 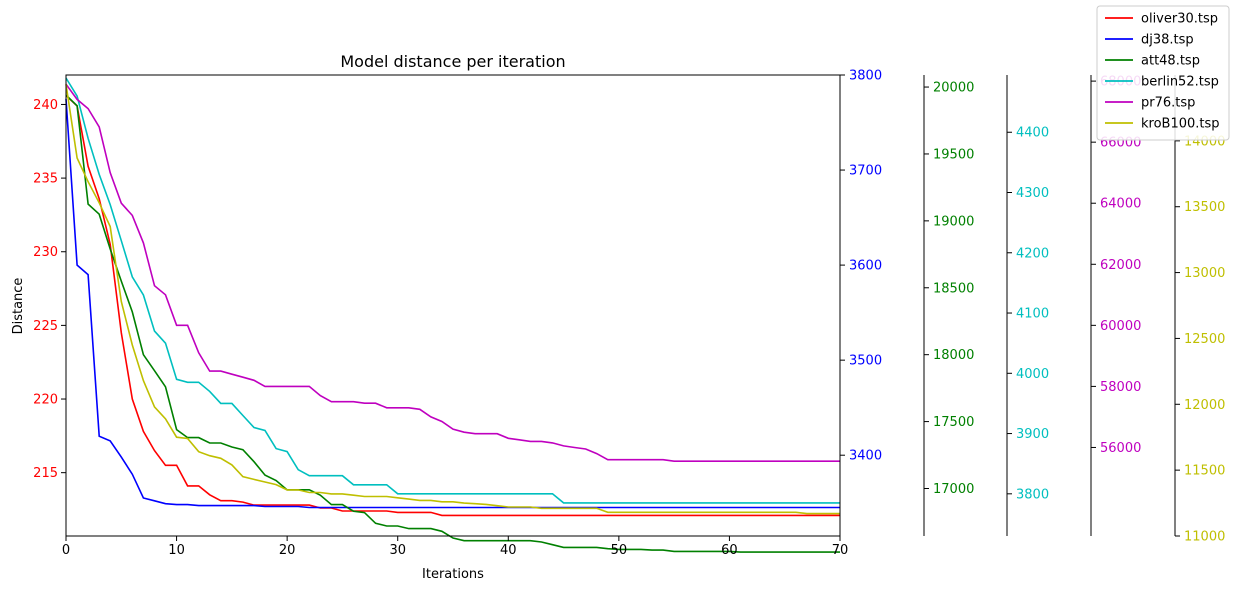 I want to click on y-tick-label-krob100-tsp: 11000, so click(x=1204, y=537).